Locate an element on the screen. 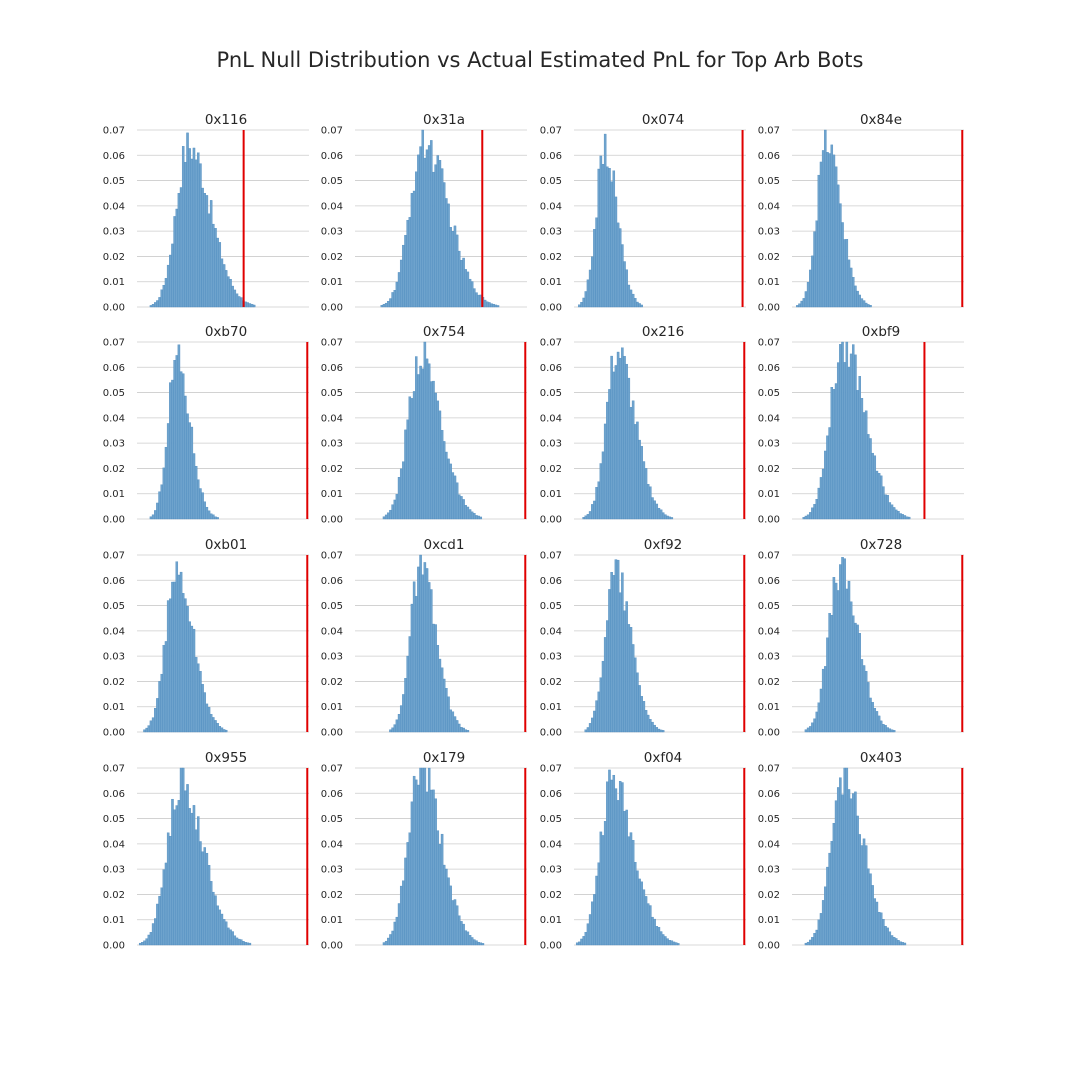 The width and height of the screenshot is (1080, 1080). y-tick-label: 0.06 is located at coordinates (551, 368).